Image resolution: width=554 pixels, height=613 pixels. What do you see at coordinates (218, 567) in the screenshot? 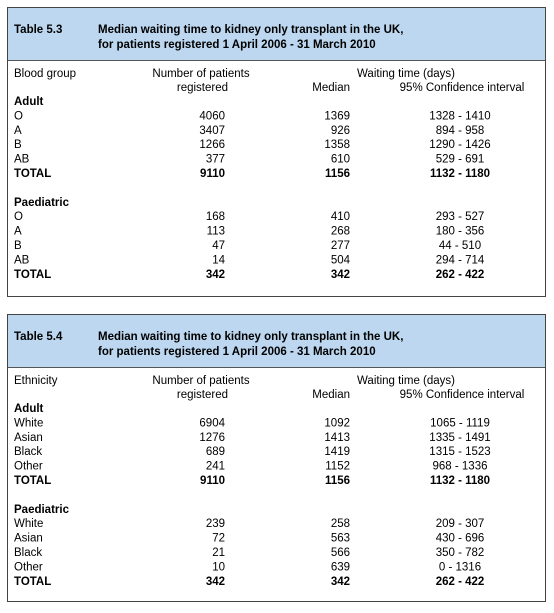
I see `patients-cell: 10` at bounding box center [218, 567].